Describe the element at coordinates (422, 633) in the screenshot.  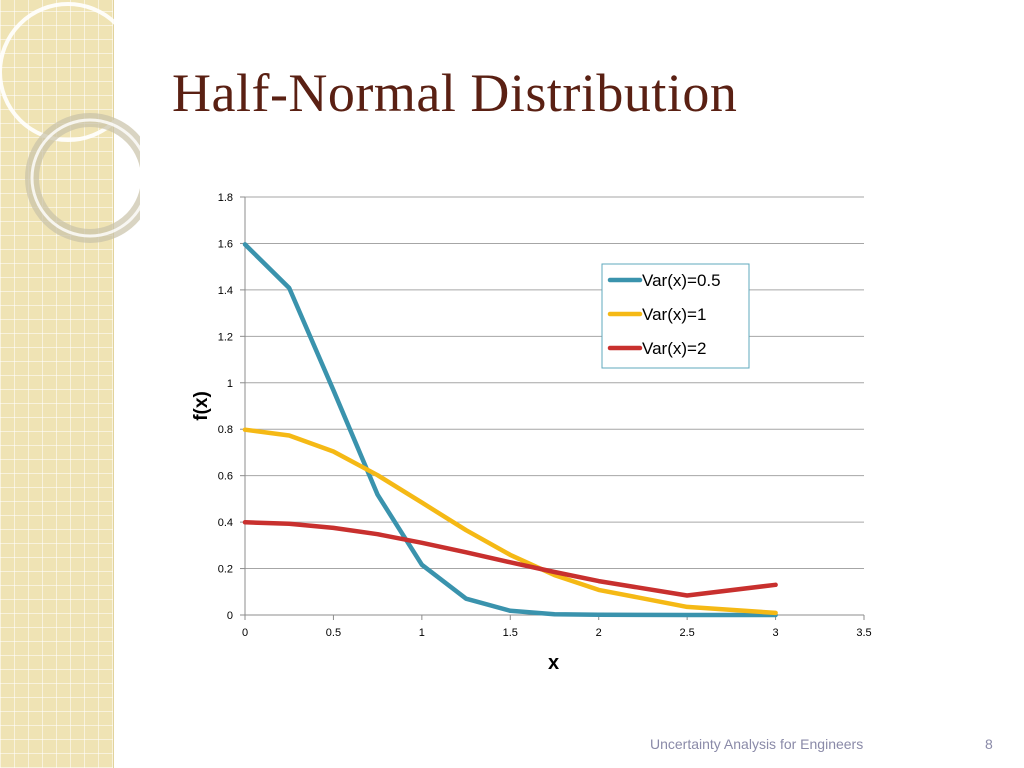
I see `x-tick-label: 1` at that location.